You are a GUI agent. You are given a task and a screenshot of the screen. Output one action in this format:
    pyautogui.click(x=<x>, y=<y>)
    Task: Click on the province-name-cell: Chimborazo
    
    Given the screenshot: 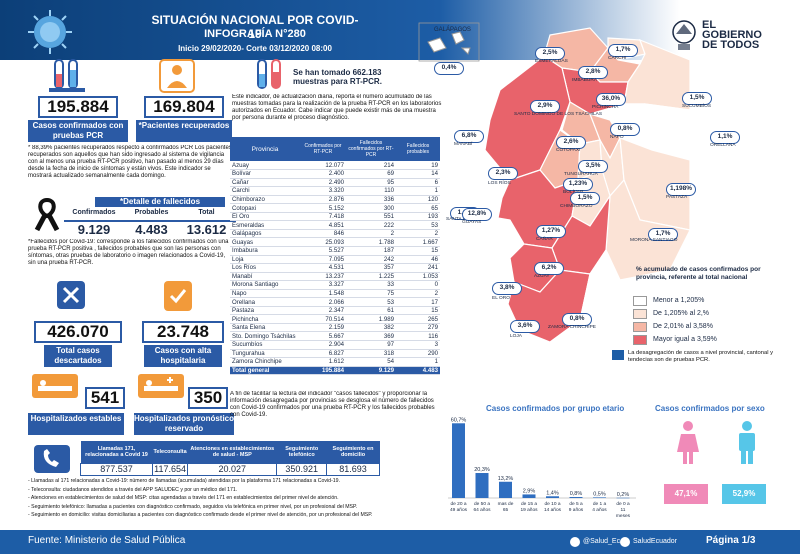 What is the action you would take?
    pyautogui.click(x=265, y=200)
    